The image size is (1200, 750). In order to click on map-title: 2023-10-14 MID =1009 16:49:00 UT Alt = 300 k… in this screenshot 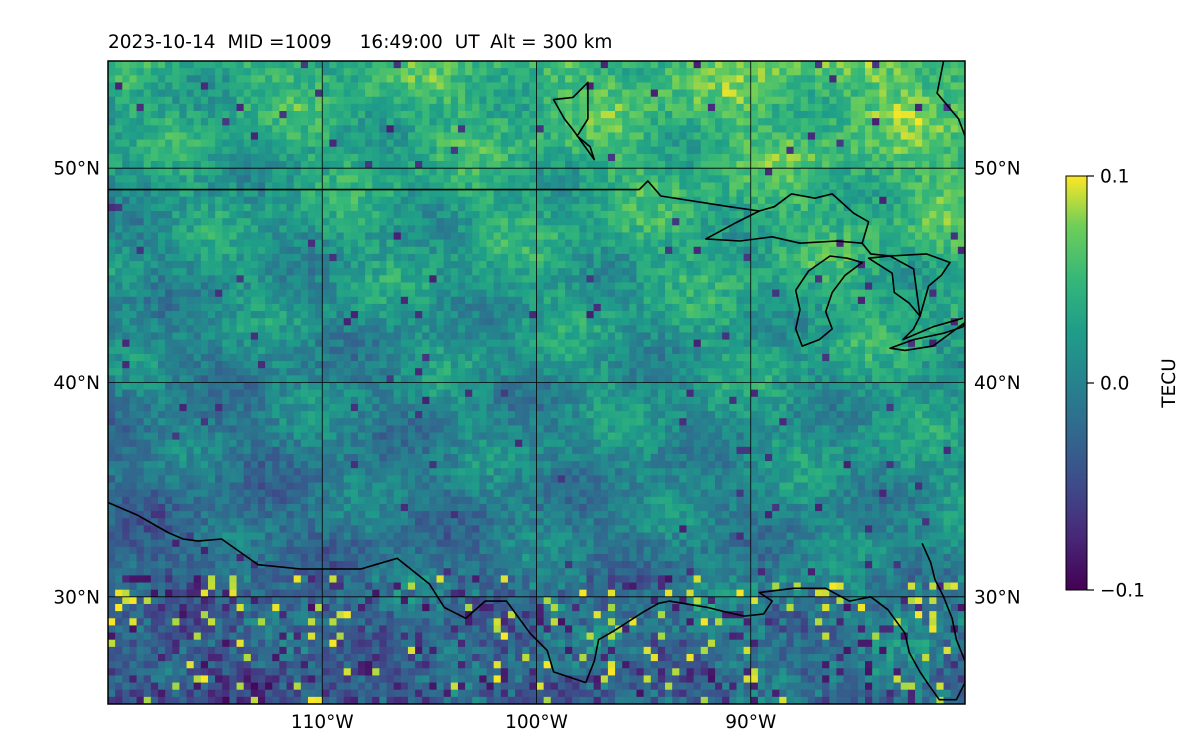, I will do `click(360, 42)`.